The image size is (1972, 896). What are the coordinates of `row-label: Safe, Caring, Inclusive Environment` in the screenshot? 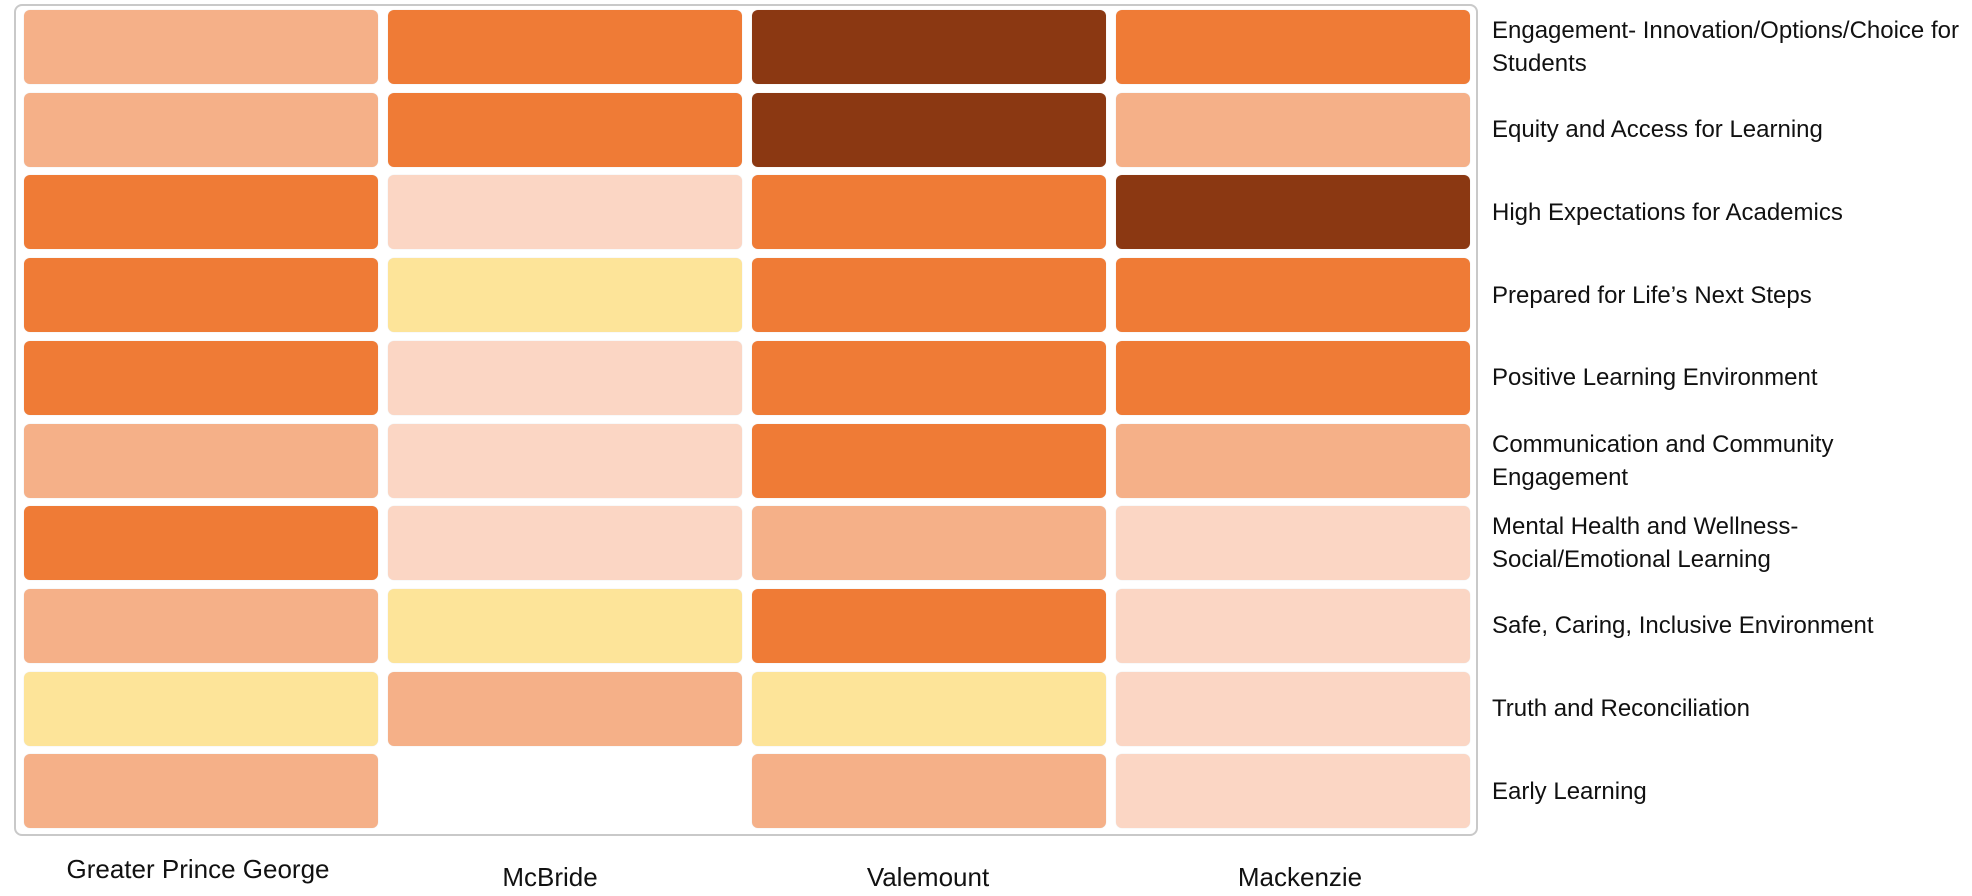 It's located at (1683, 626).